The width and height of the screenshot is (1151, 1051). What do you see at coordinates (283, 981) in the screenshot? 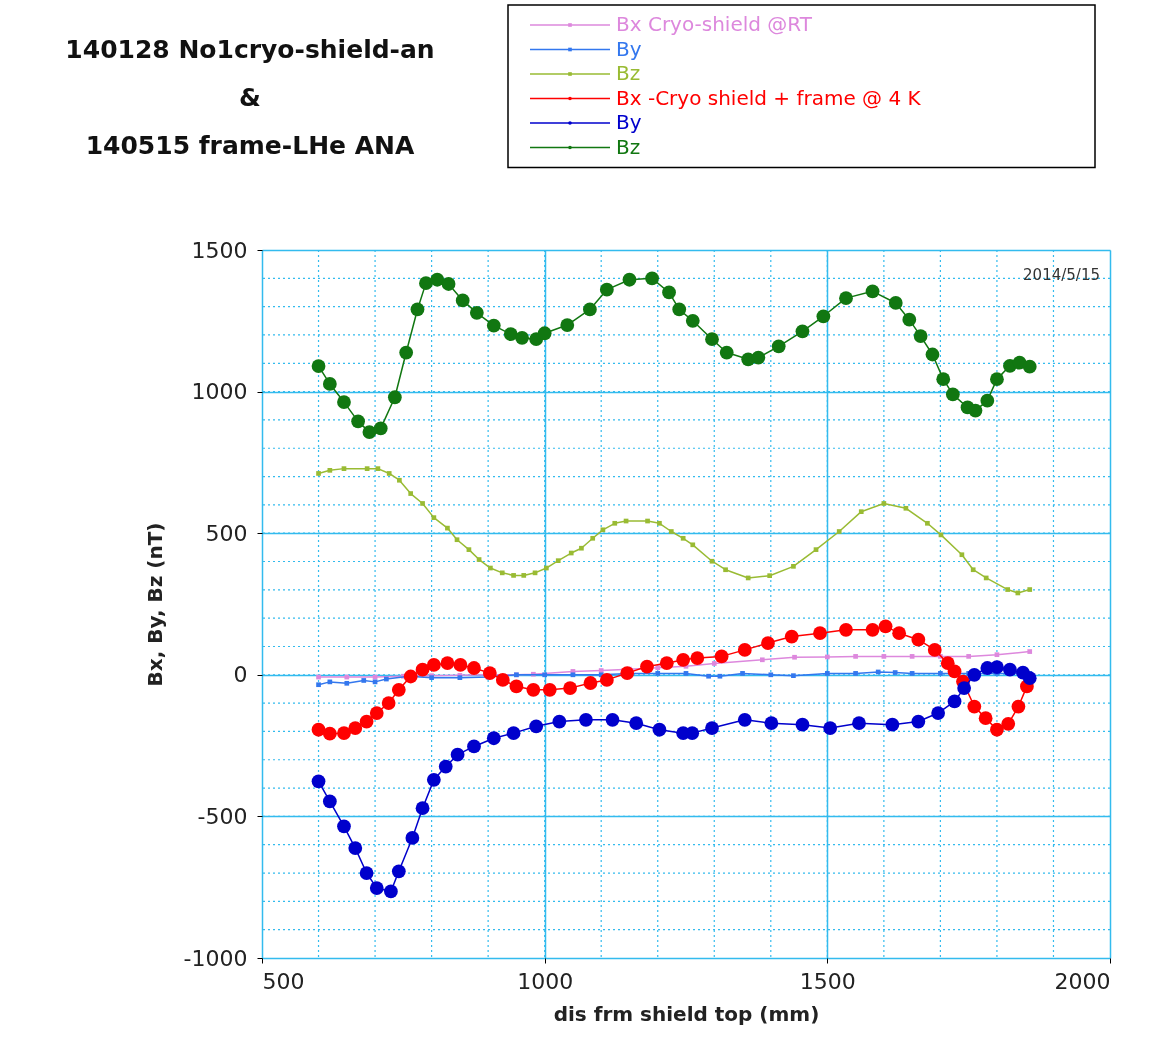
I see `x-tick-label: 500` at bounding box center [283, 981].